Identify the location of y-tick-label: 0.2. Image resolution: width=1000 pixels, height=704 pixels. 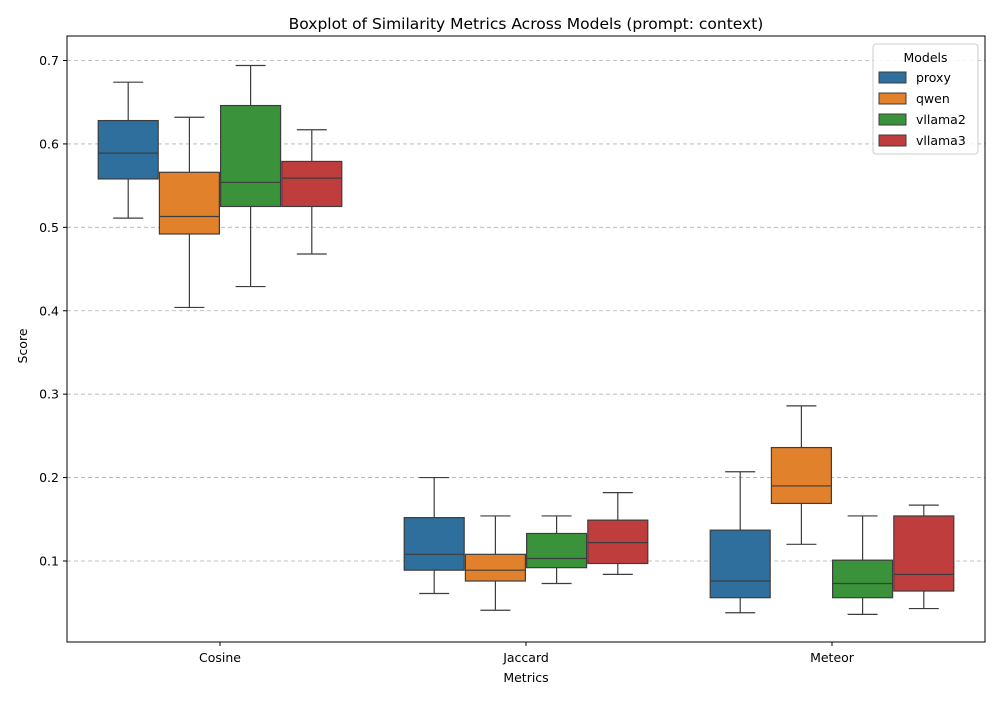
(49, 477).